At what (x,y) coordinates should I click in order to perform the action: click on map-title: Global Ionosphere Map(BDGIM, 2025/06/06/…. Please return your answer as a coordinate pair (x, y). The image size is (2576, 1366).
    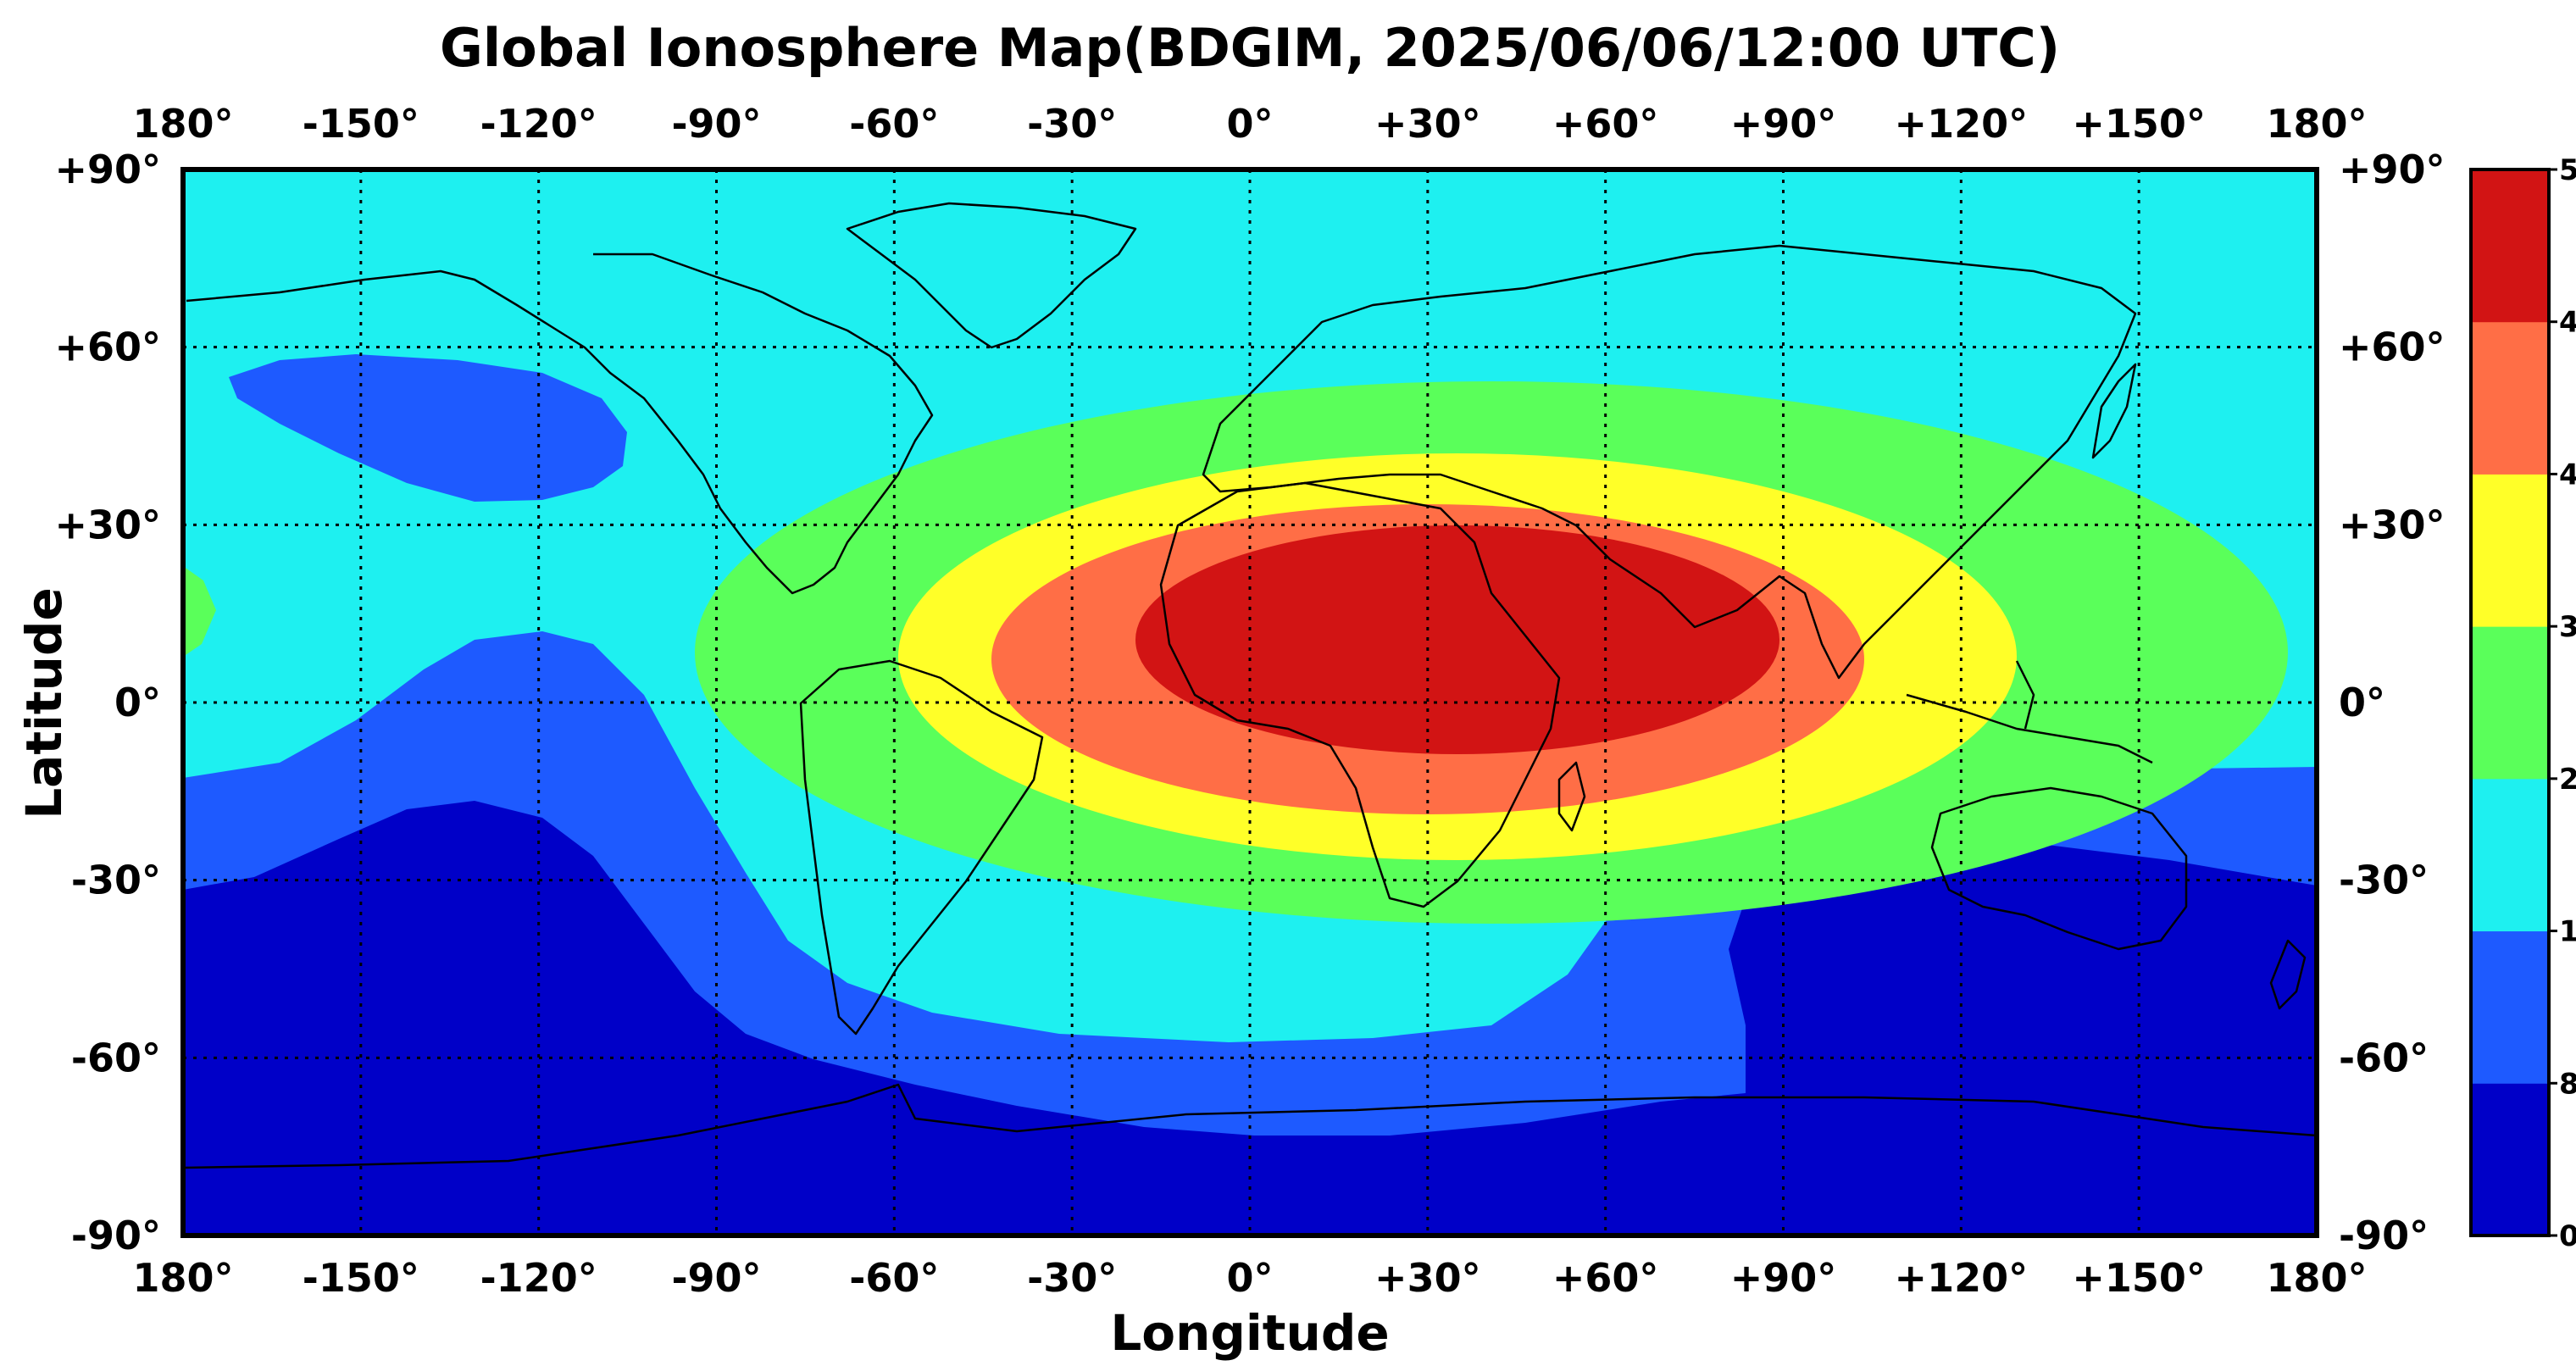
    Looking at the image, I should click on (1250, 48).